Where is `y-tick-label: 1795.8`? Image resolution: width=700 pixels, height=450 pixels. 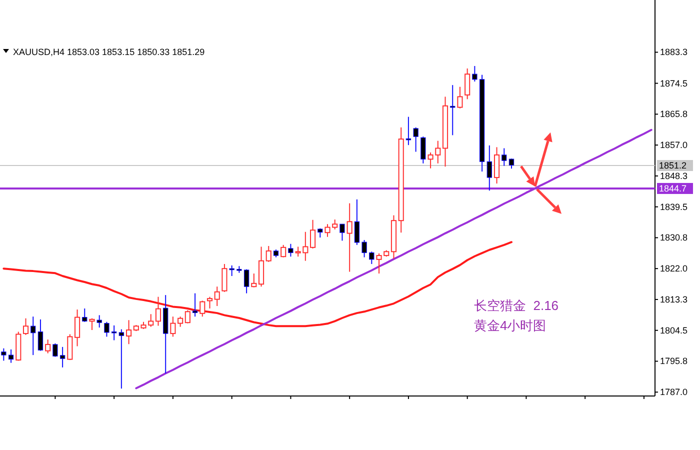
y-tick-label: 1795.8 is located at coordinates (674, 361).